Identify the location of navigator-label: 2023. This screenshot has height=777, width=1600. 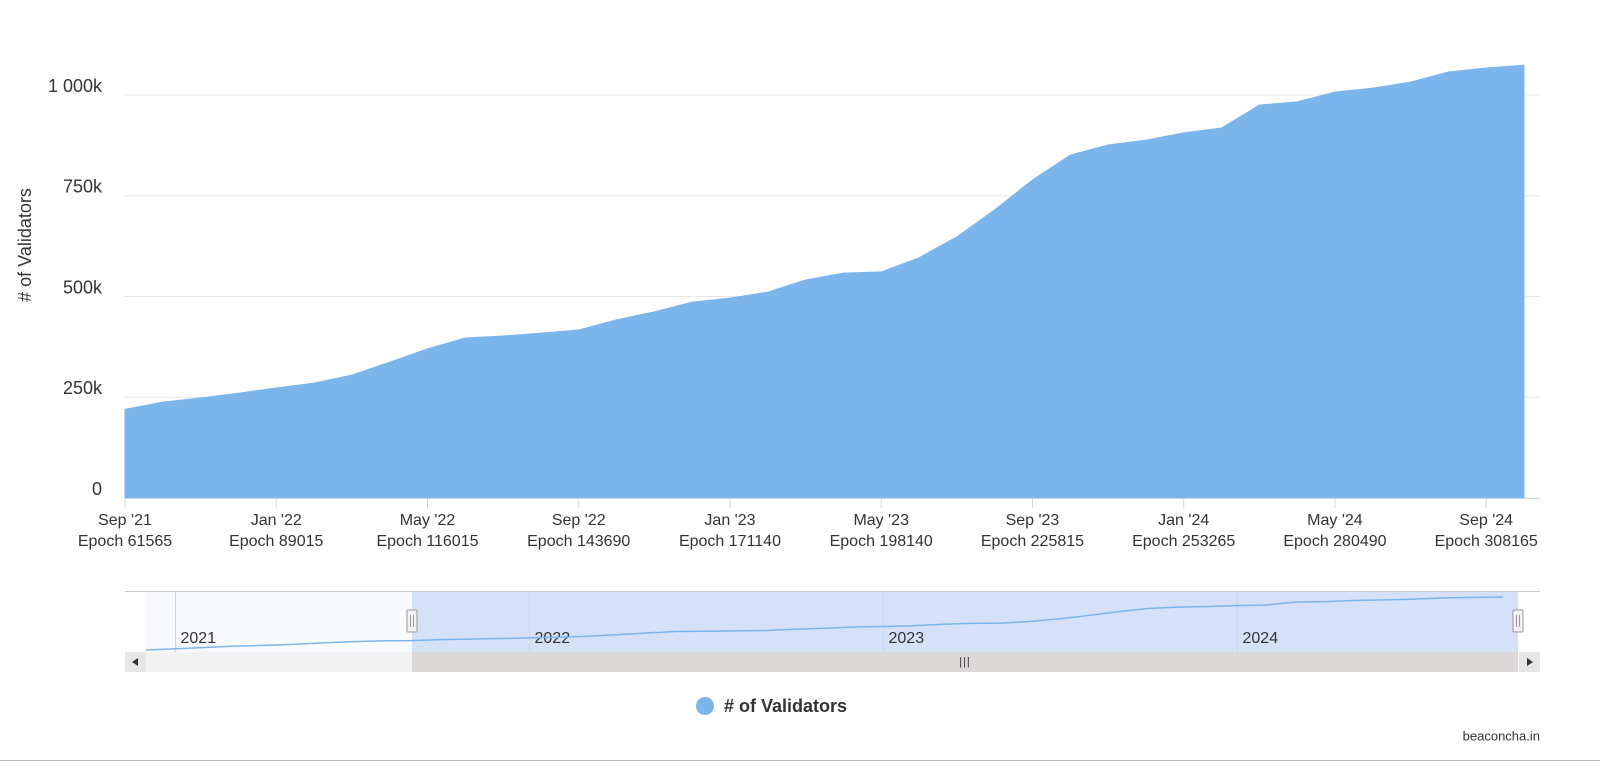
(907, 638).